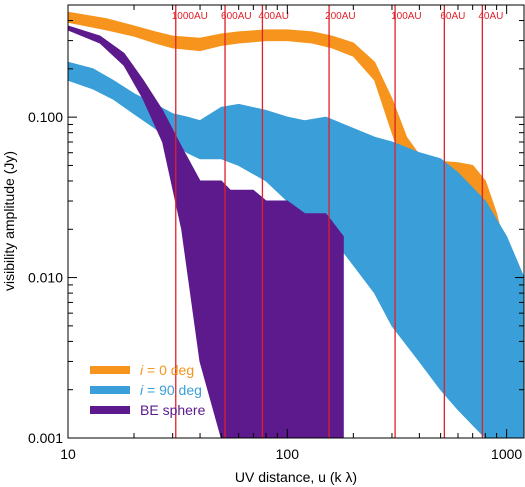 This screenshot has height=487, width=525. Describe the element at coordinates (490, 16) in the screenshot. I see `reference-label-40au: 40AU` at that location.